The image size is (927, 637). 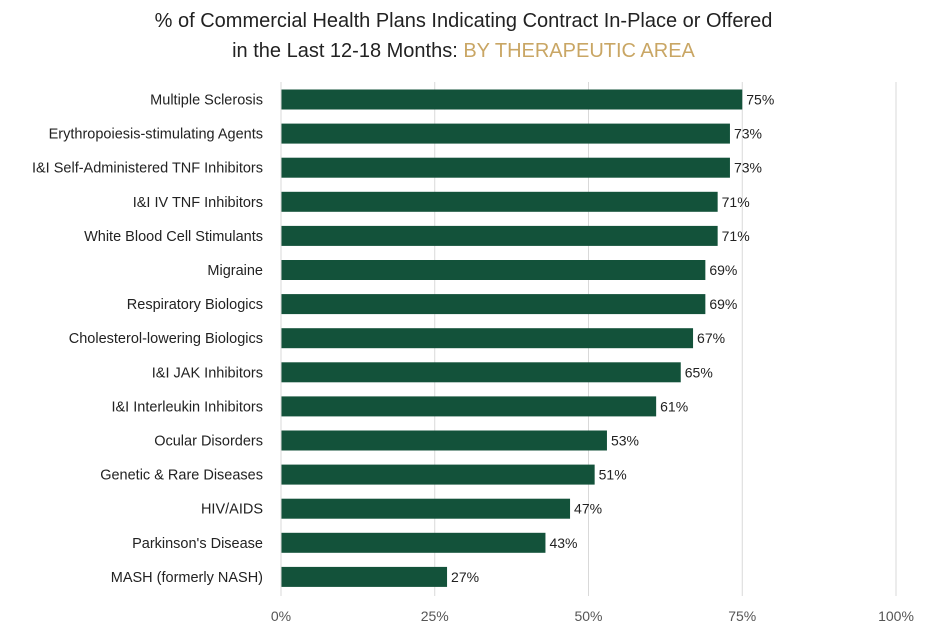 I want to click on value-label: 67%, so click(x=711, y=338).